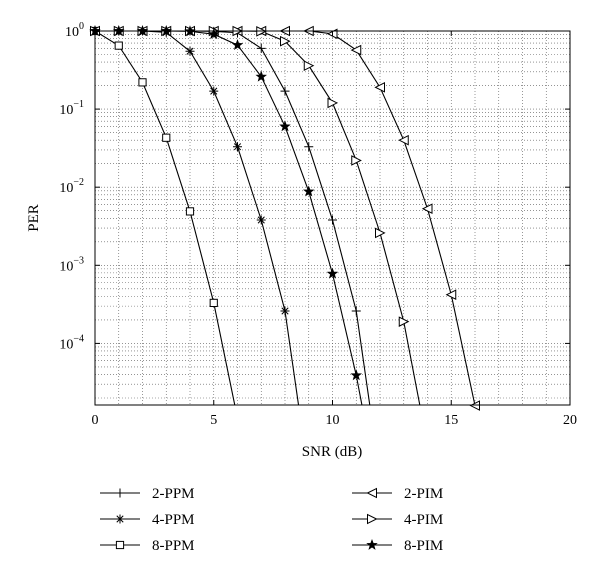 The width and height of the screenshot is (600, 572). Describe the element at coordinates (372, 544) in the screenshot. I see `legend-marker-8-pim` at that location.